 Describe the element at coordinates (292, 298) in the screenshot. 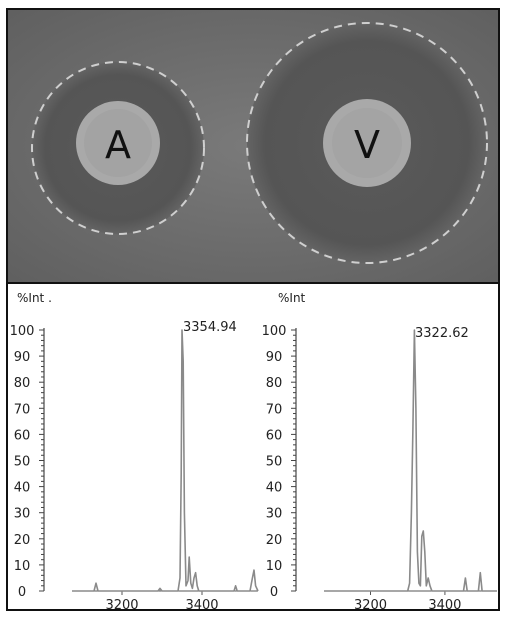

I see `y-axis-title-right: %Int` at that location.